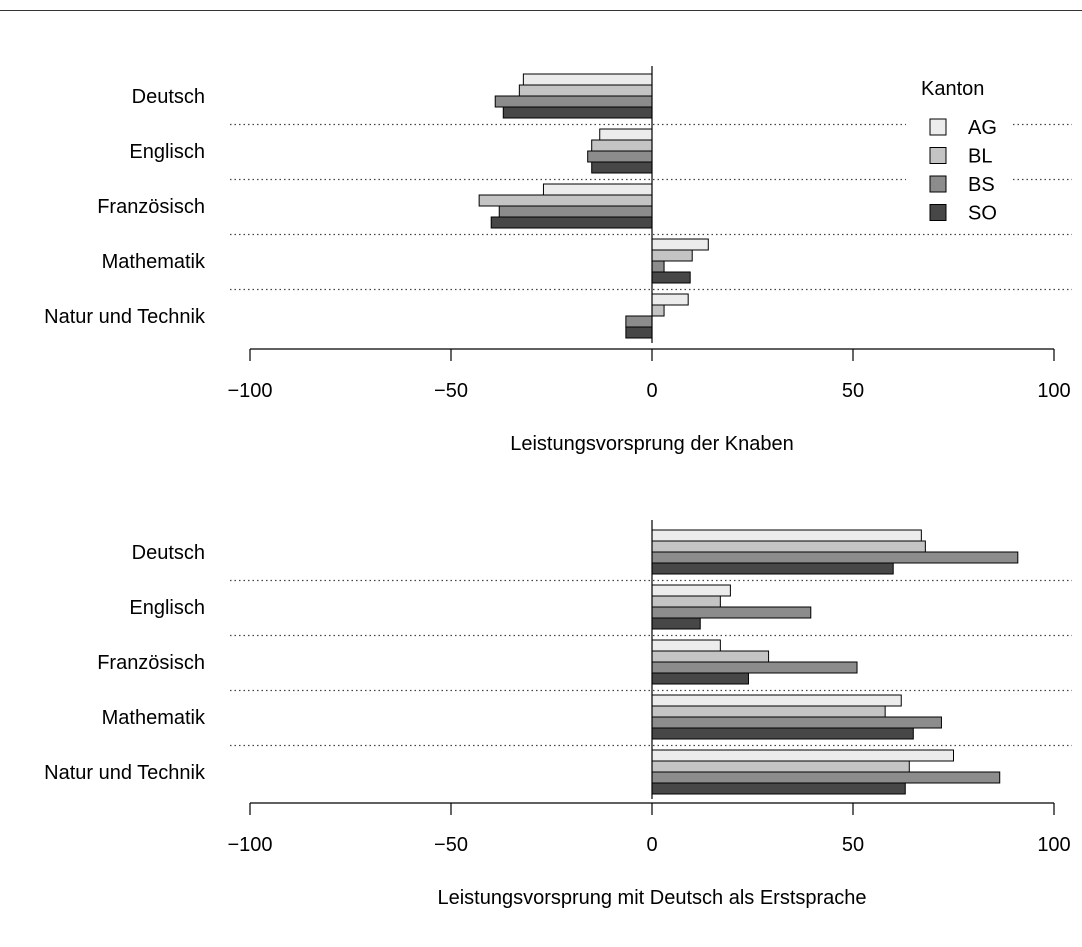 The height and width of the screenshot is (947, 1082). What do you see at coordinates (952, 89) in the screenshot?
I see `legend-title: Kanton` at bounding box center [952, 89].